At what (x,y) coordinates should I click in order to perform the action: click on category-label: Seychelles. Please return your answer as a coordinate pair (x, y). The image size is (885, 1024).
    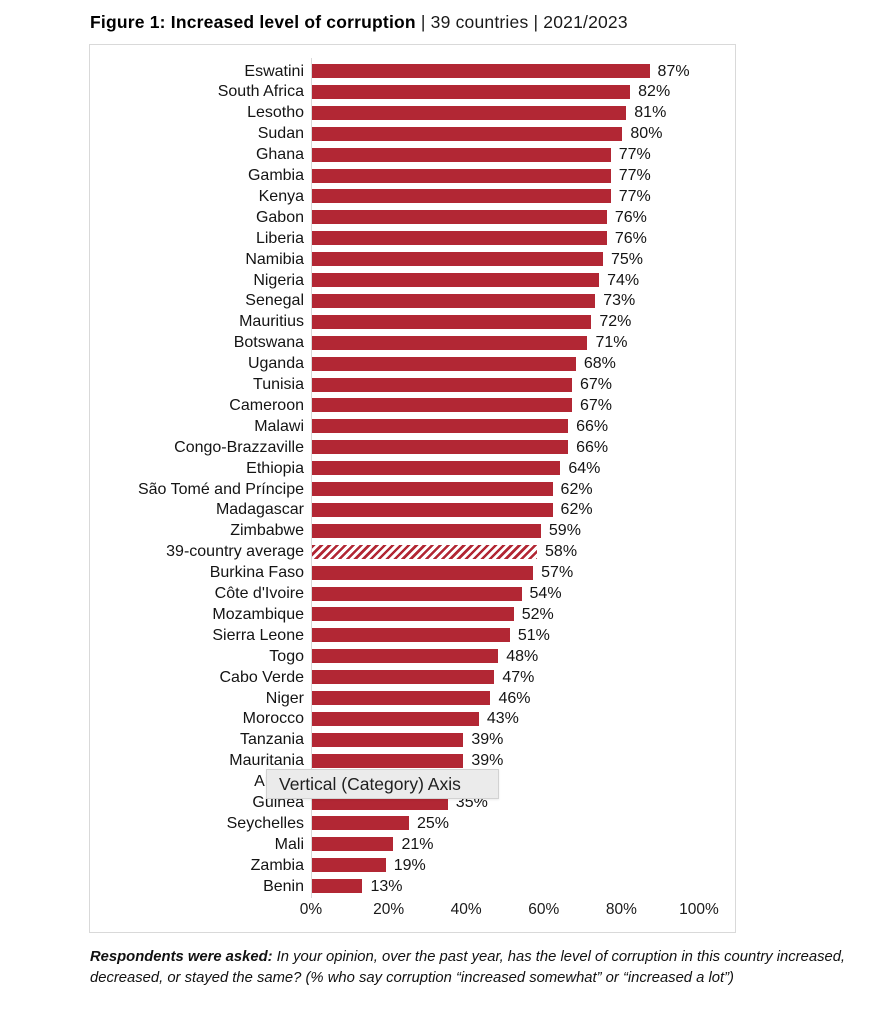
    Looking at the image, I should click on (265, 823).